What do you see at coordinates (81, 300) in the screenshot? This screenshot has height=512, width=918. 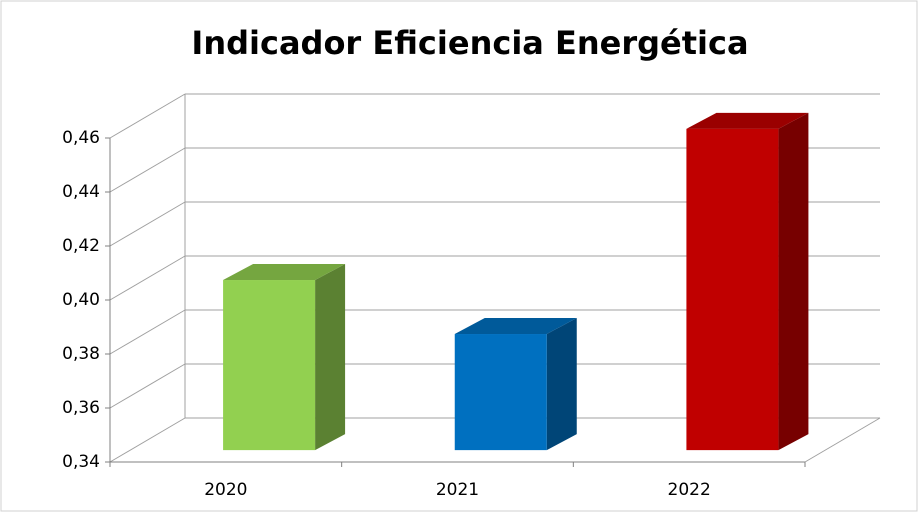 I see `y-tick-label: 0,40` at bounding box center [81, 300].